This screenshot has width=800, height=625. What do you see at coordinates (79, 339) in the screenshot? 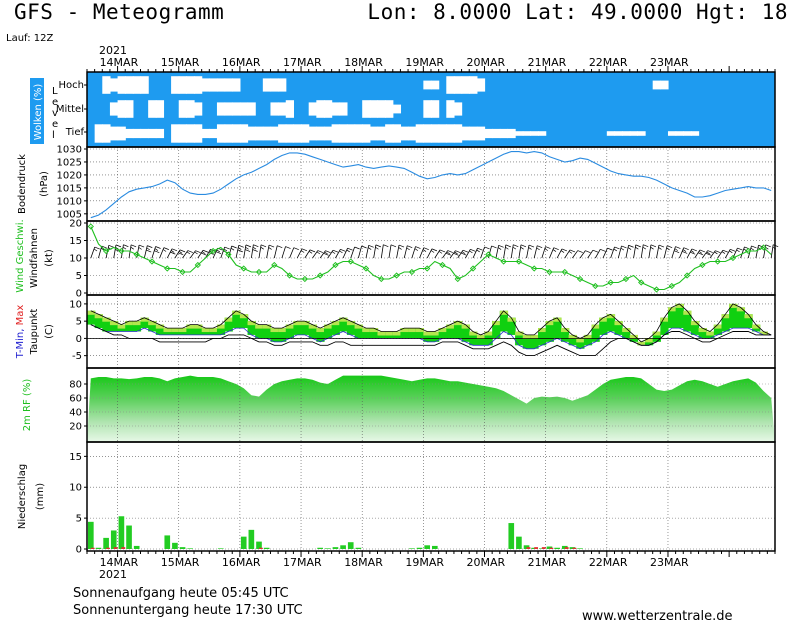
I see `y-tick-label: 0` at bounding box center [79, 339].